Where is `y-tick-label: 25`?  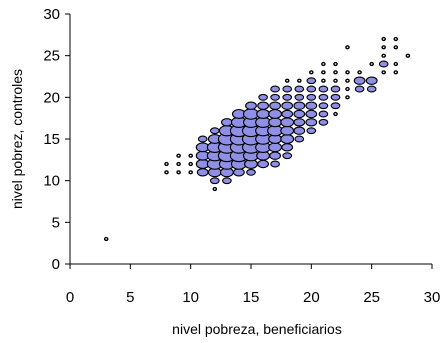
y-tick-label: 25 is located at coordinates (51, 56).